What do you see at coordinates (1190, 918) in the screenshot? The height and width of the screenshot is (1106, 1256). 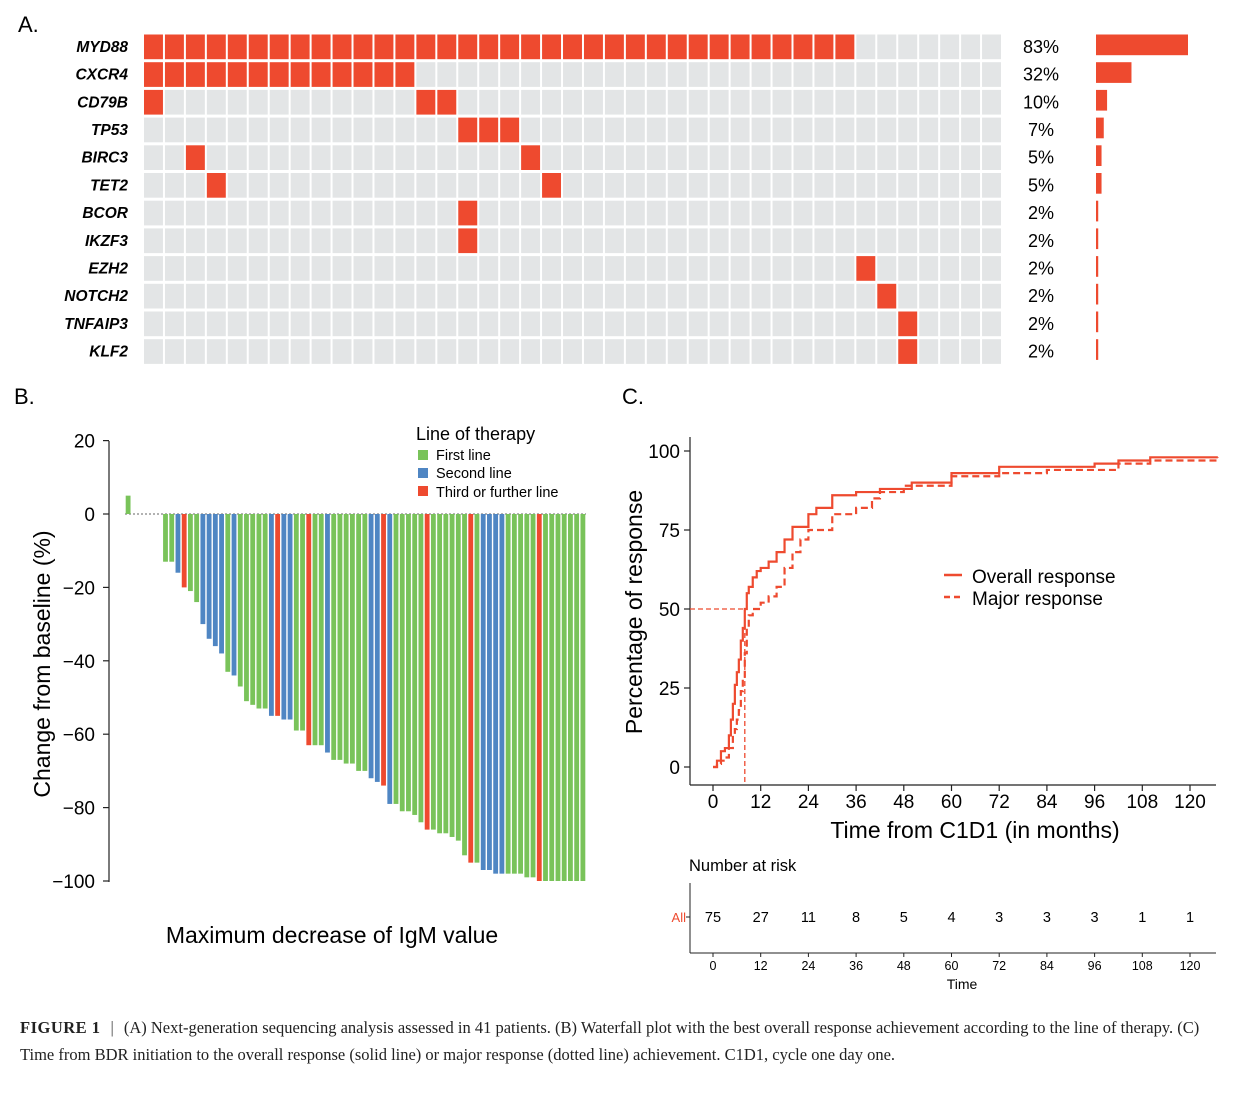 I see `risk-count: 1` at bounding box center [1190, 918].